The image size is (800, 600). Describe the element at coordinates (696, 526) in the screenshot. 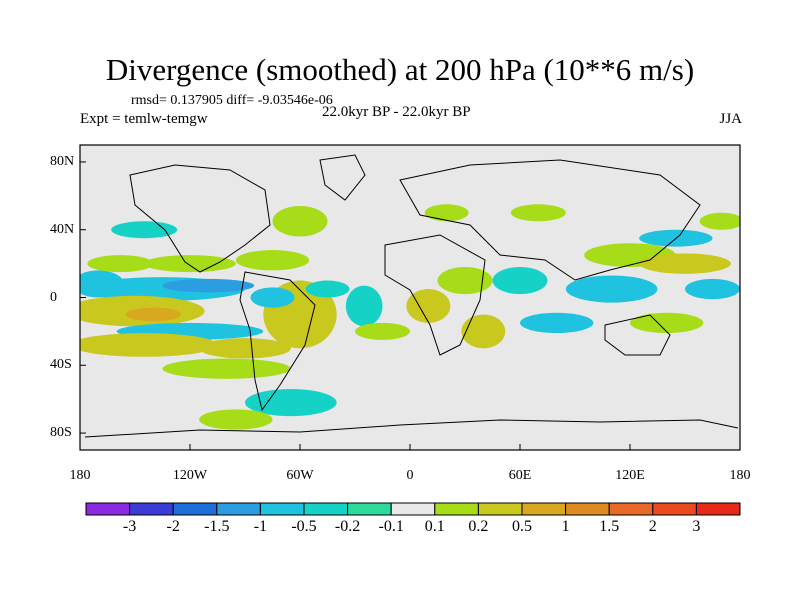

I see `colorbar-level-13: 3` at that location.